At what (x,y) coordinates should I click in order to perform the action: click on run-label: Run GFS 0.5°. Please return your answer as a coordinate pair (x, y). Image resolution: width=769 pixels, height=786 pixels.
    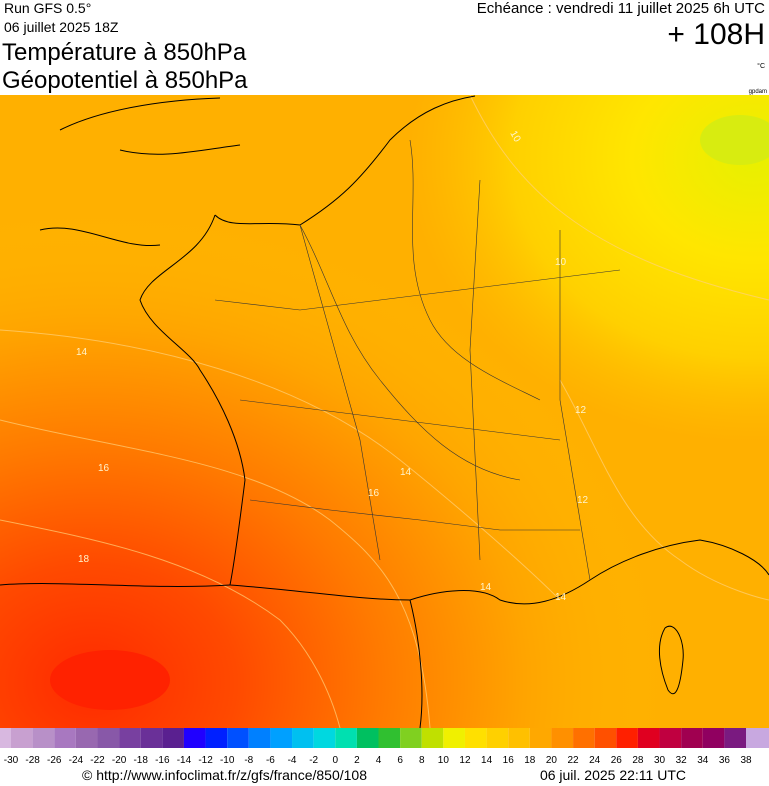
    Looking at the image, I should click on (47, 8).